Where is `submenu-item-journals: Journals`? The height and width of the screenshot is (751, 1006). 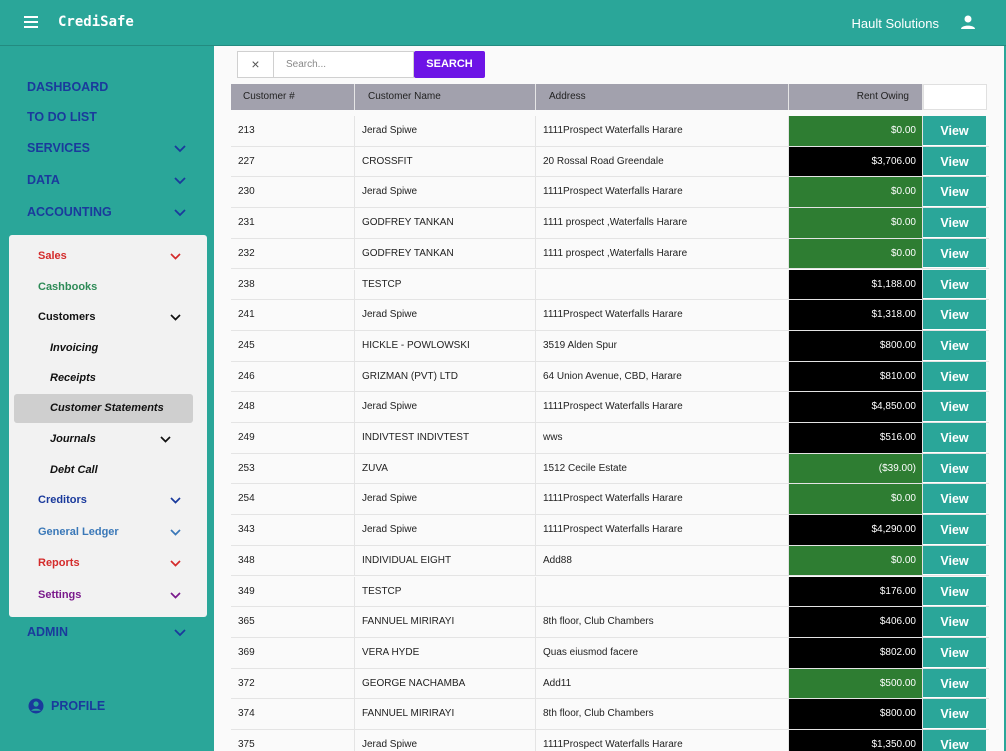
submenu-item-journals: Journals is located at coordinates (73, 439).